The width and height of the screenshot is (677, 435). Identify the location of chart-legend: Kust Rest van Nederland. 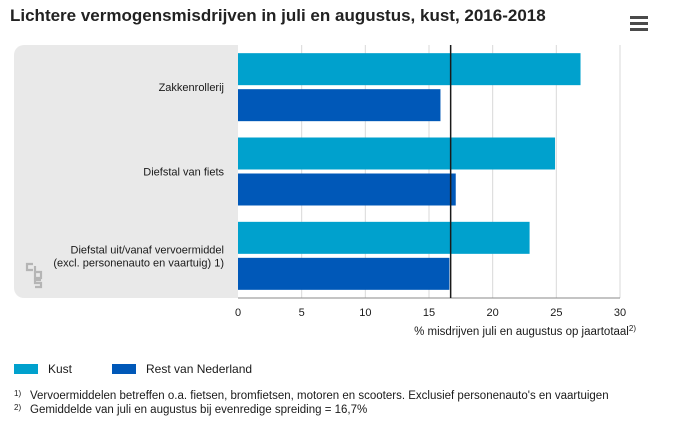
(153, 369).